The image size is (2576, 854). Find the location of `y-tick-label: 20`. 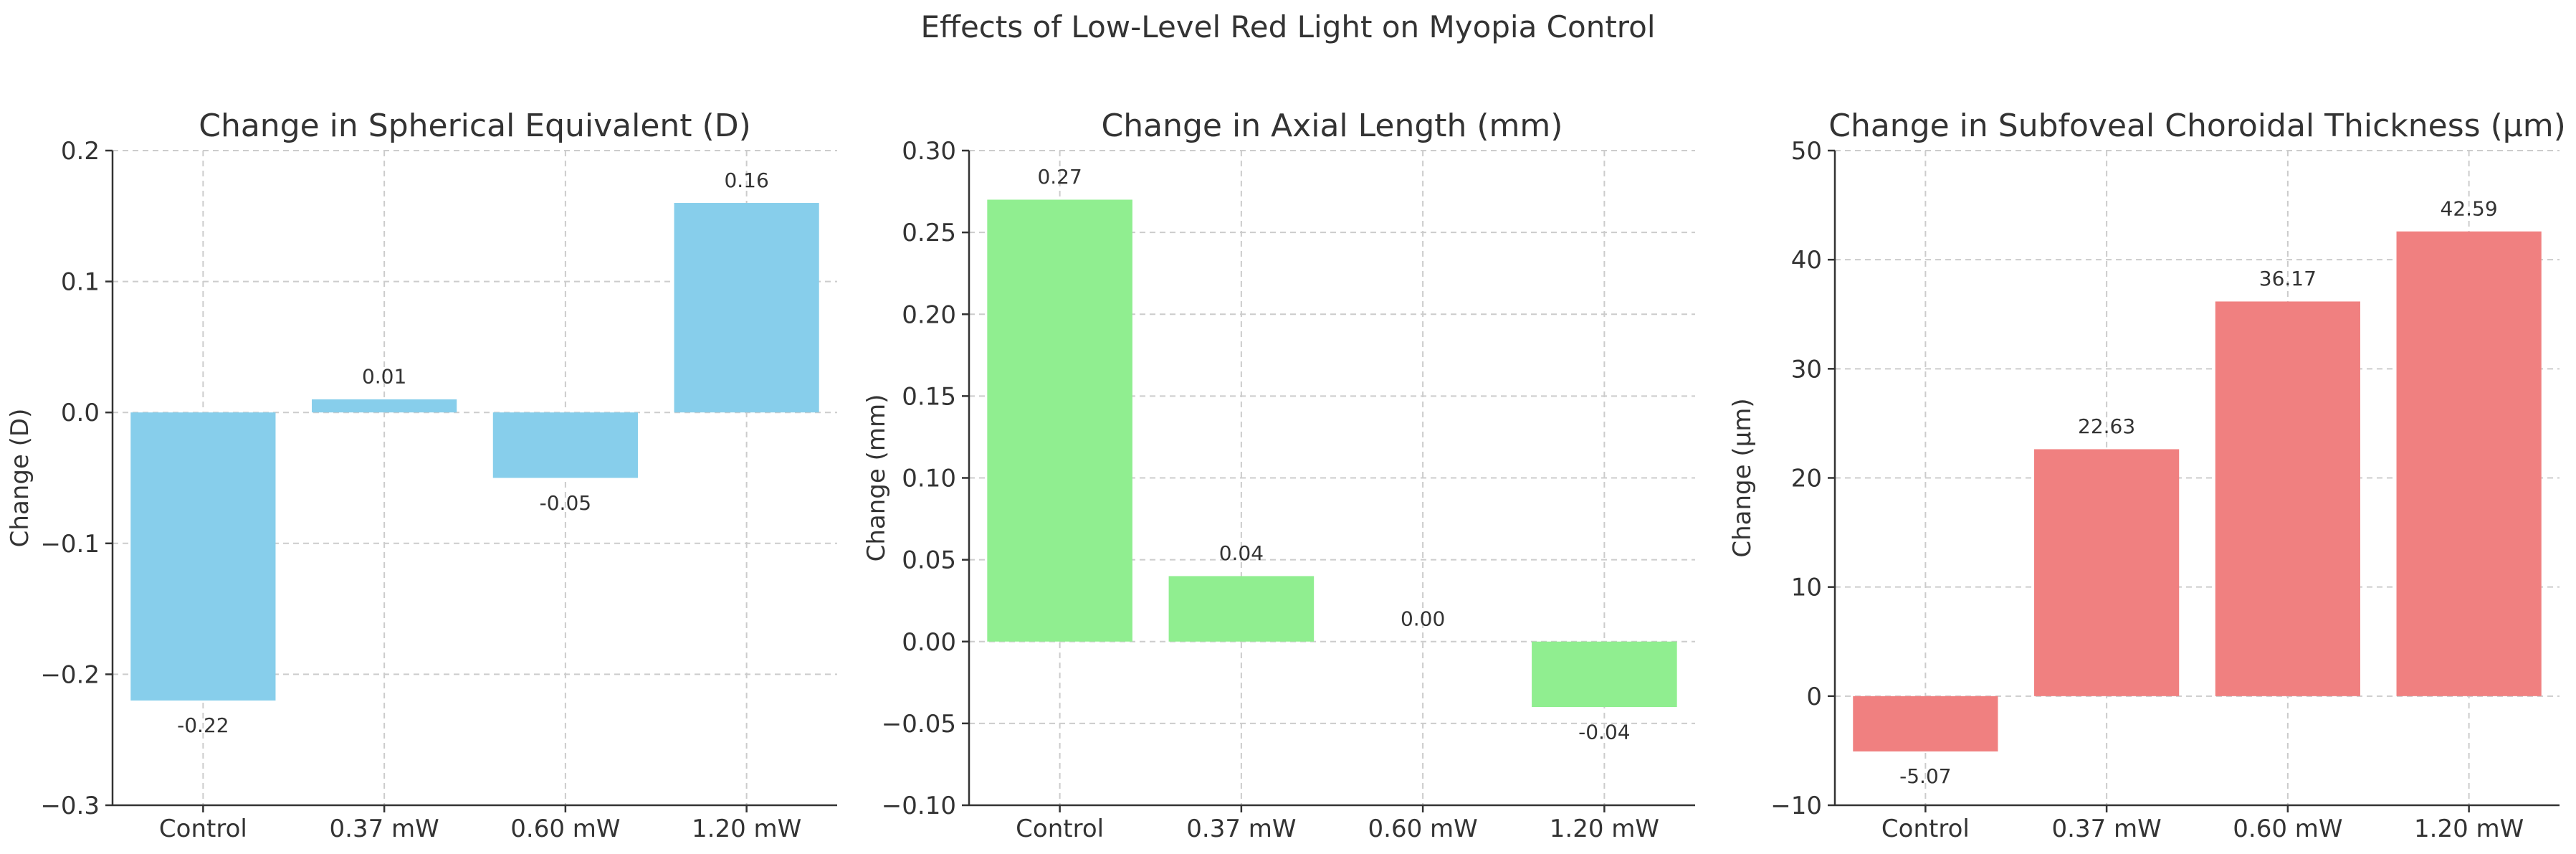

y-tick-label: 20 is located at coordinates (1806, 479).